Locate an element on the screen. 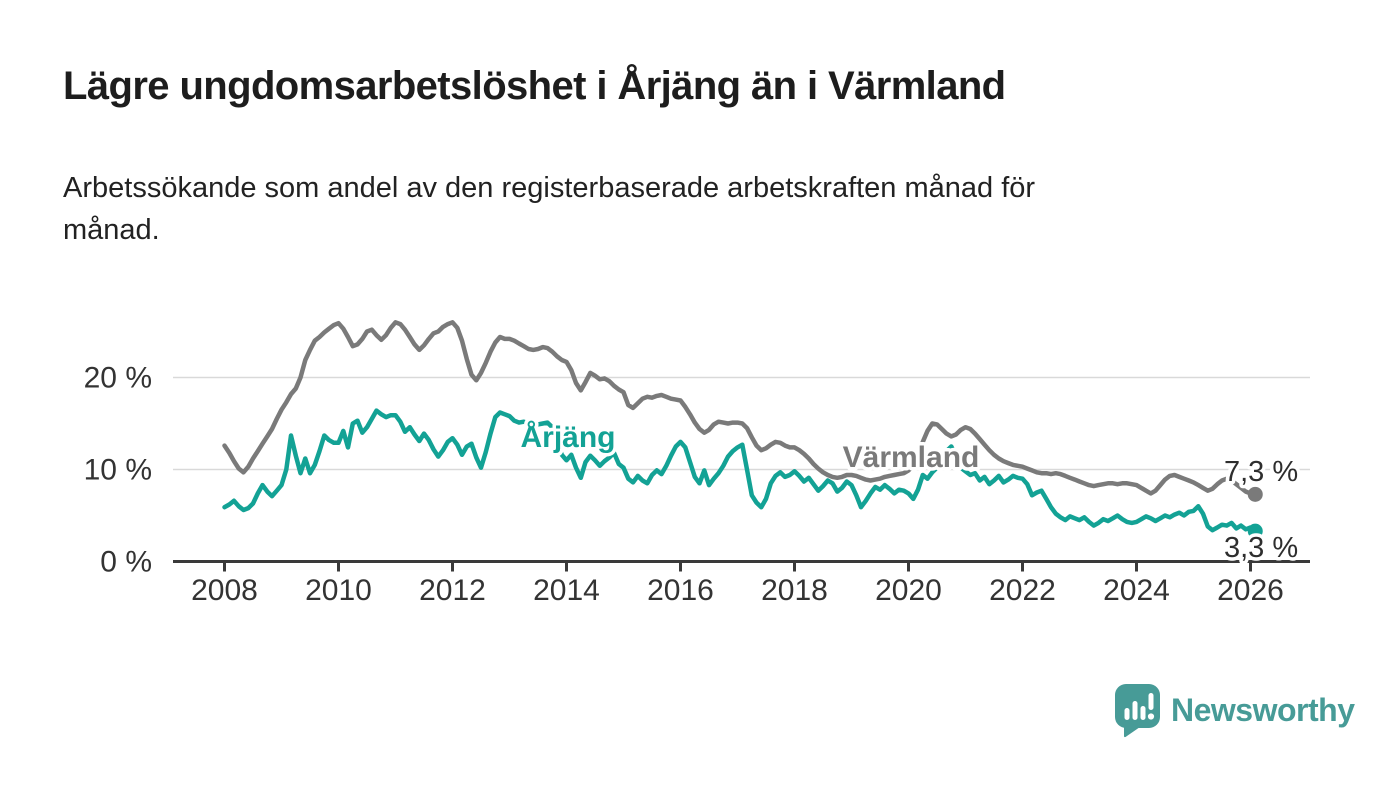 The image size is (1400, 794). series-line-arjang is located at coordinates (740, 471).